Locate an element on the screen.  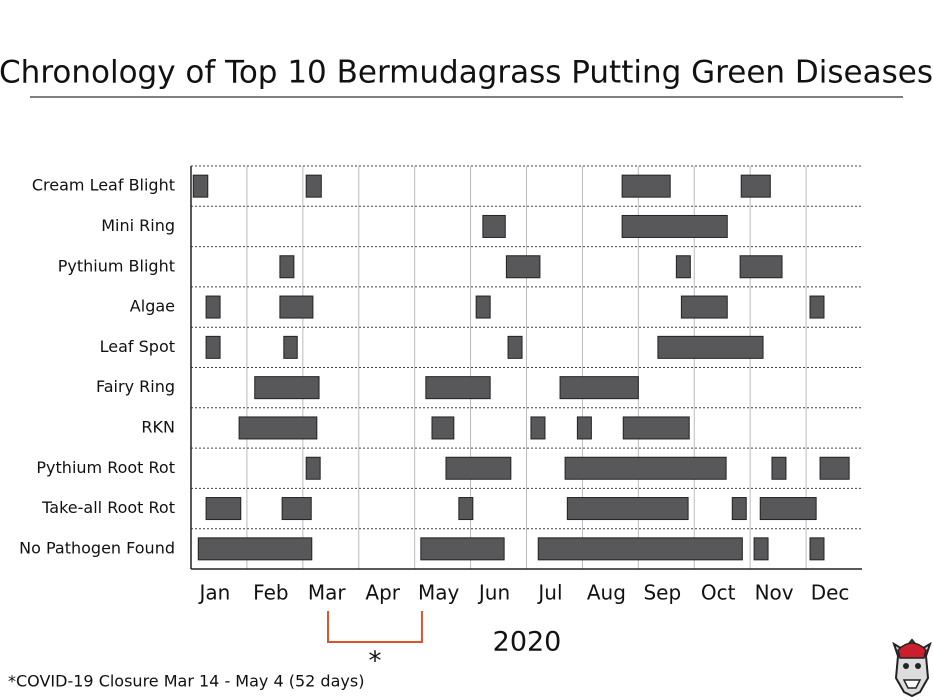
x-axis-label: 2020 is located at coordinates (527, 642).